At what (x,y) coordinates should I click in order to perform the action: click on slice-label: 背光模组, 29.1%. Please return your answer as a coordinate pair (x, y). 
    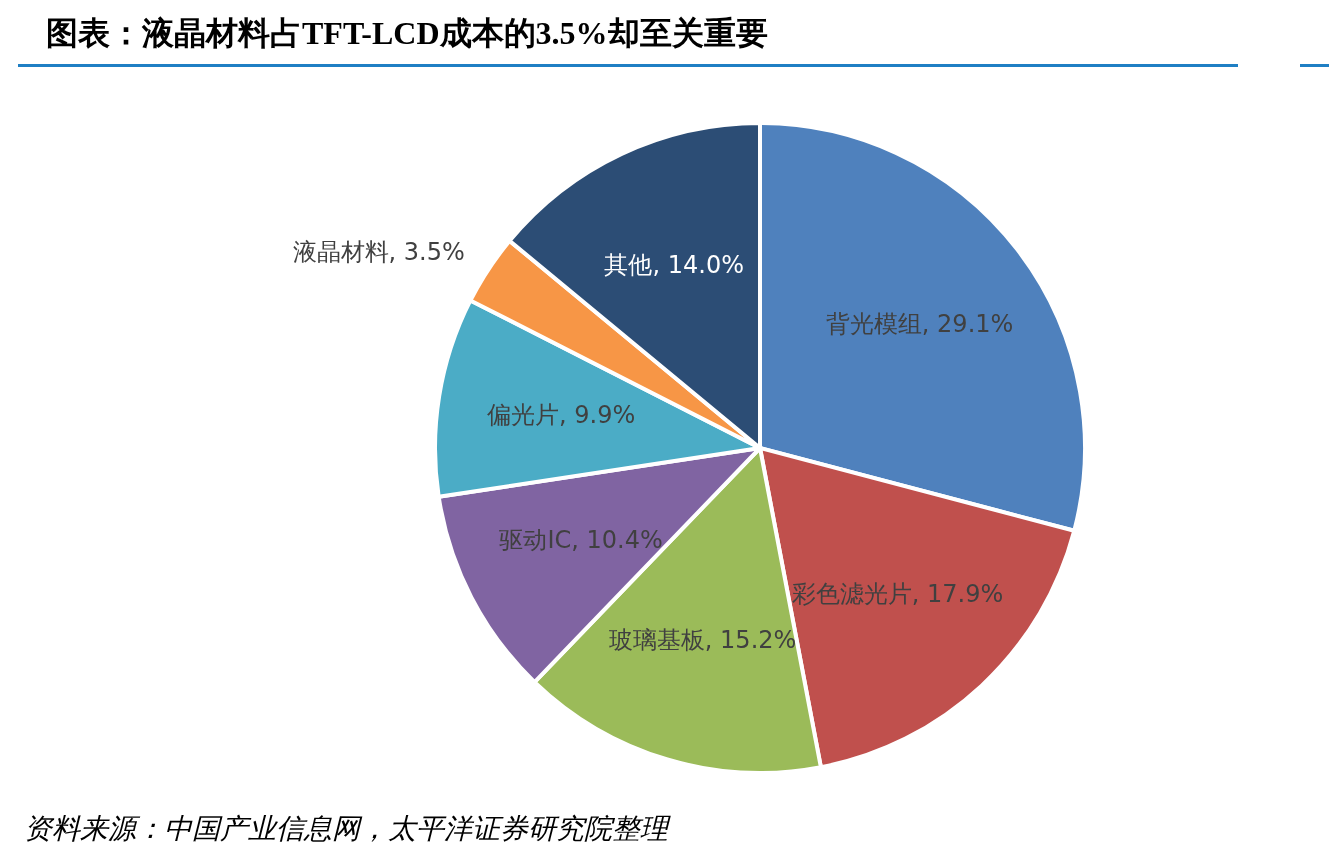
    Looking at the image, I should click on (919, 324).